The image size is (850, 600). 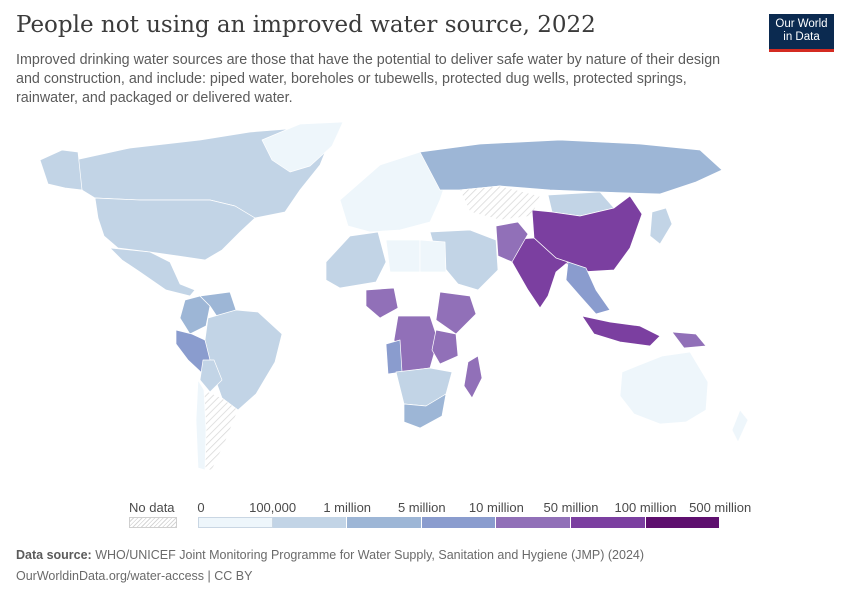 What do you see at coordinates (425, 411) in the screenshot?
I see `region-south-africa: South Africa` at bounding box center [425, 411].